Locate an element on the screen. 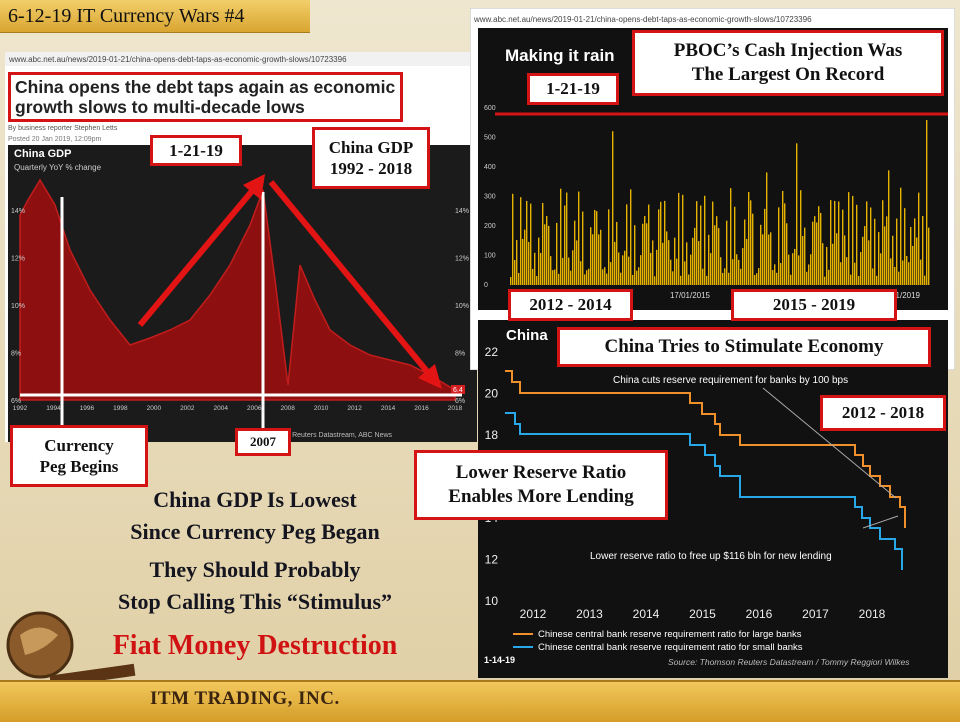 The width and height of the screenshot is (960, 722). callout: Currency Peg Begins is located at coordinates (79, 456).